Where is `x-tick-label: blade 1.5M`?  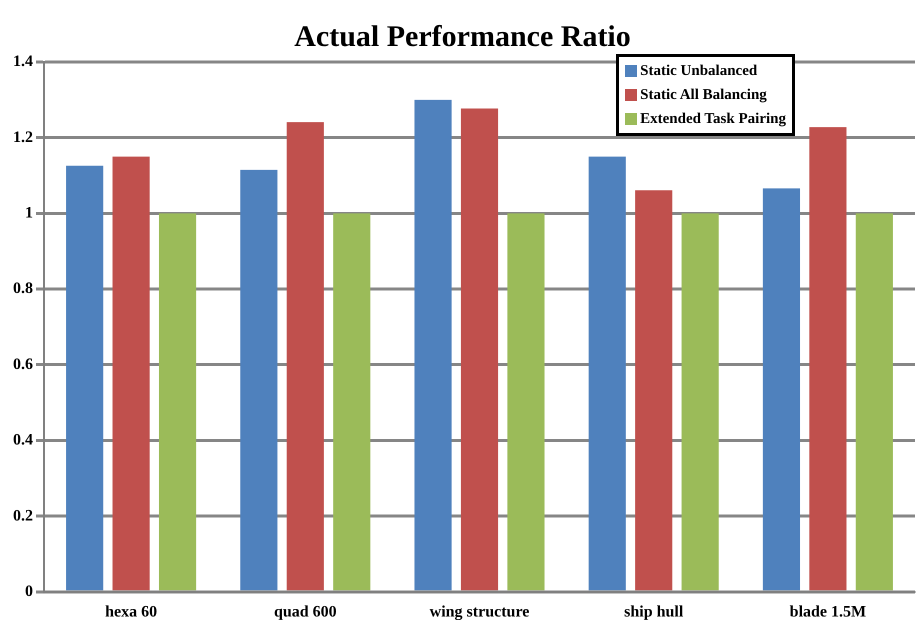
x-tick-label: blade 1.5M is located at coordinates (828, 612).